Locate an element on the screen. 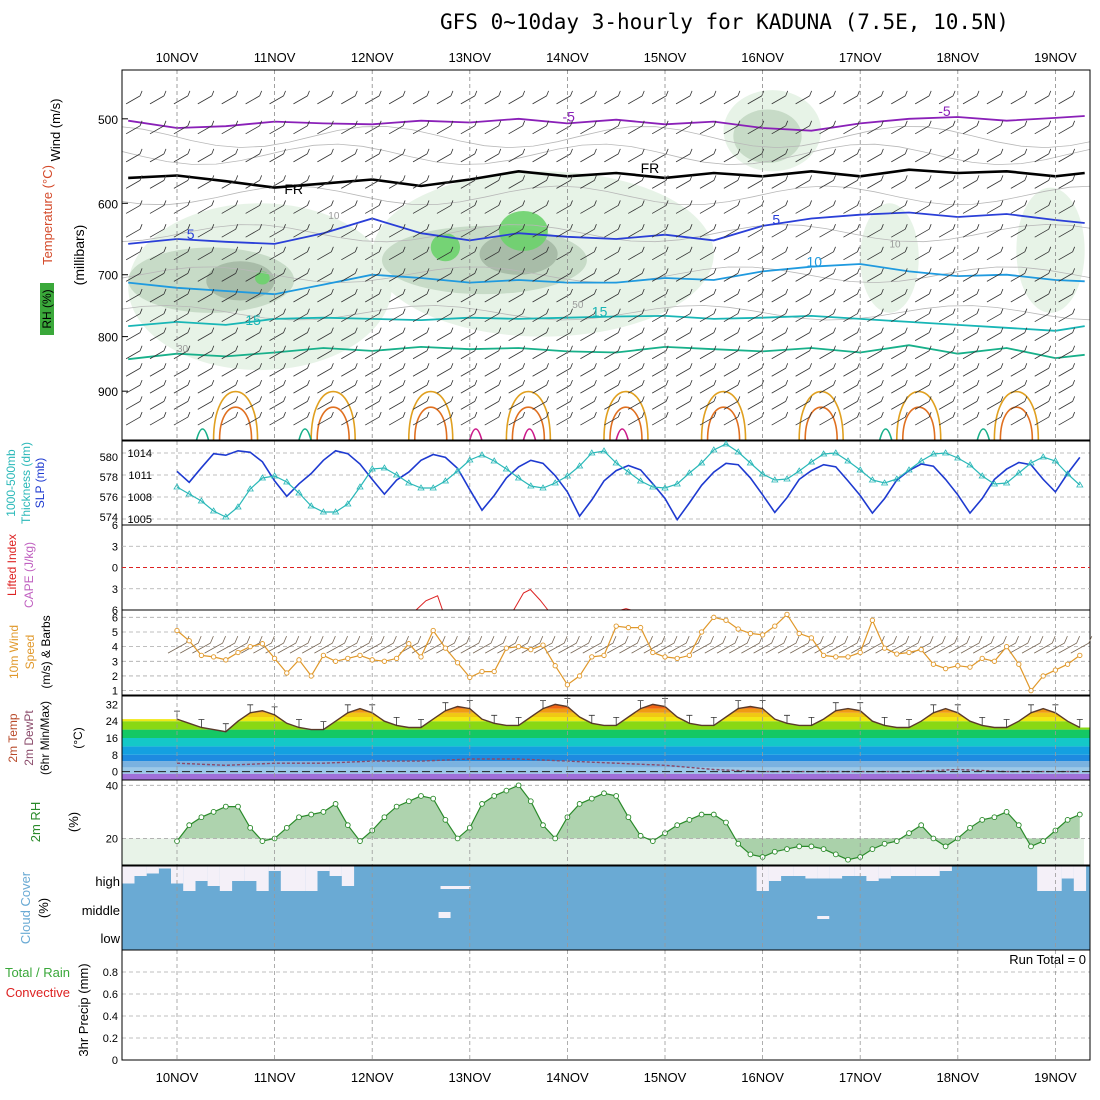 The height and width of the screenshot is (1100, 1100). date-label-top: 19NOV is located at coordinates (1055, 57).